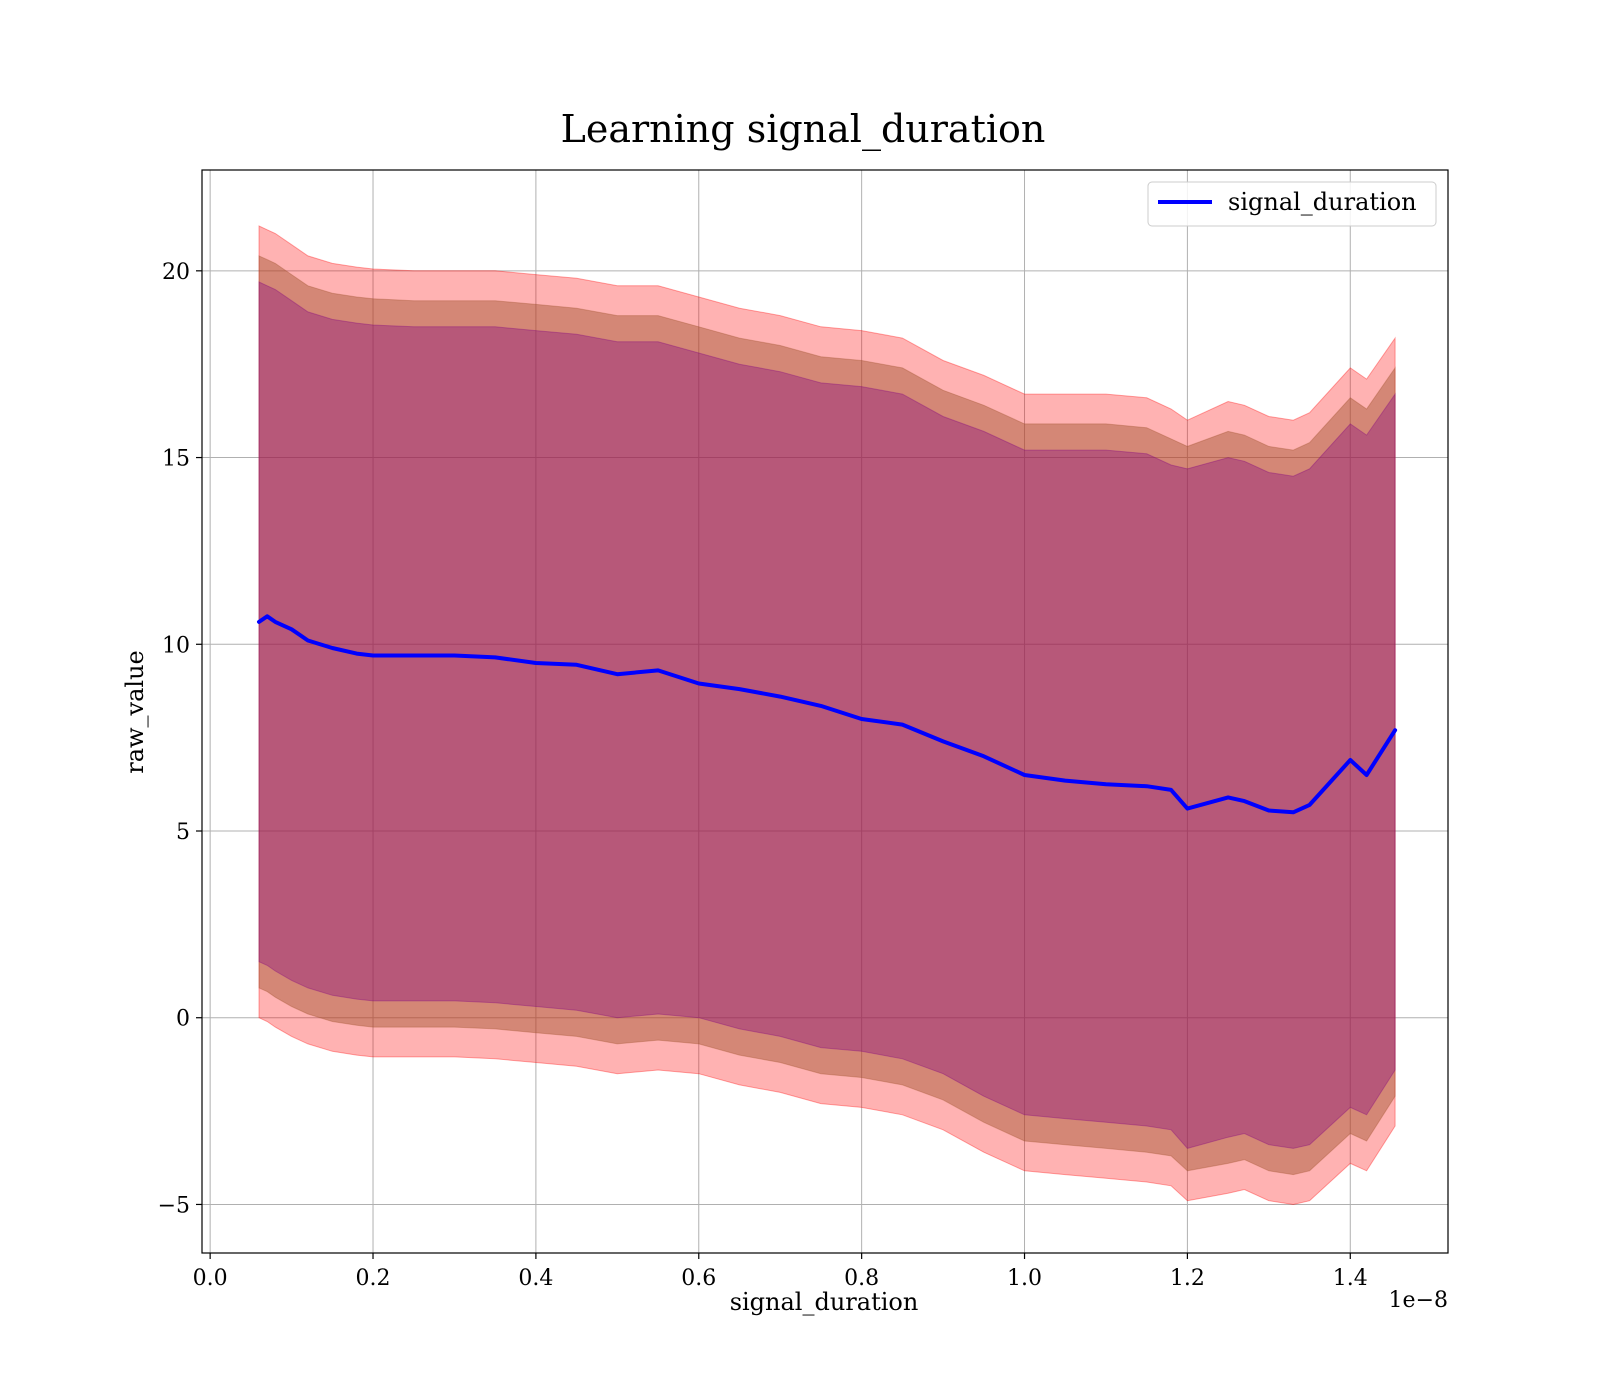  I want to click on y-tick-label: 0, so click(183, 1019).